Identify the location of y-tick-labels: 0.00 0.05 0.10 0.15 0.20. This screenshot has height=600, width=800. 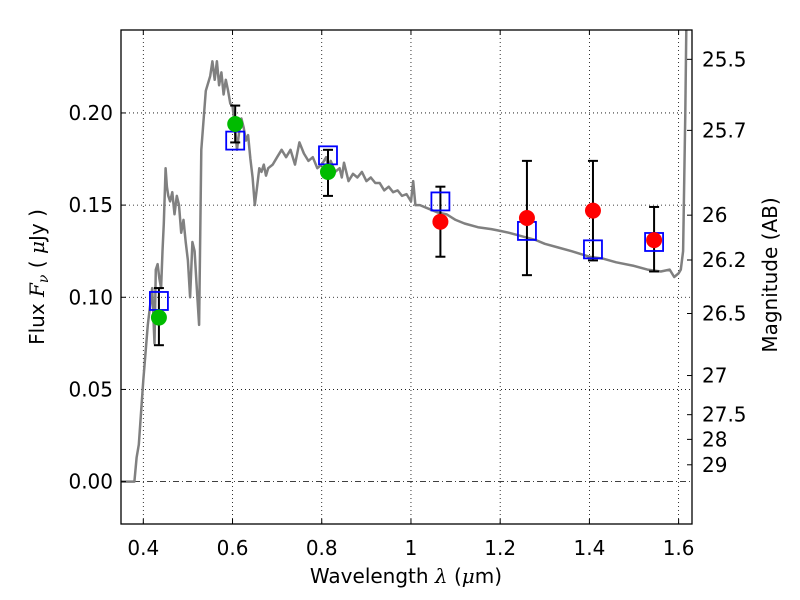
(90, 297).